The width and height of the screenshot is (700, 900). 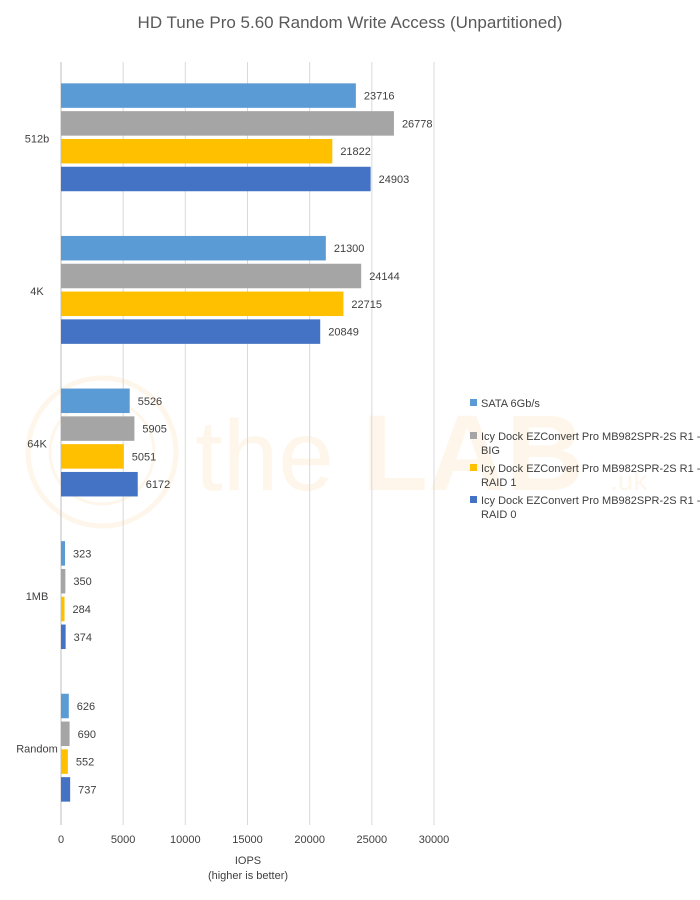 What do you see at coordinates (86, 707) in the screenshot?
I see `data-label: 626` at bounding box center [86, 707].